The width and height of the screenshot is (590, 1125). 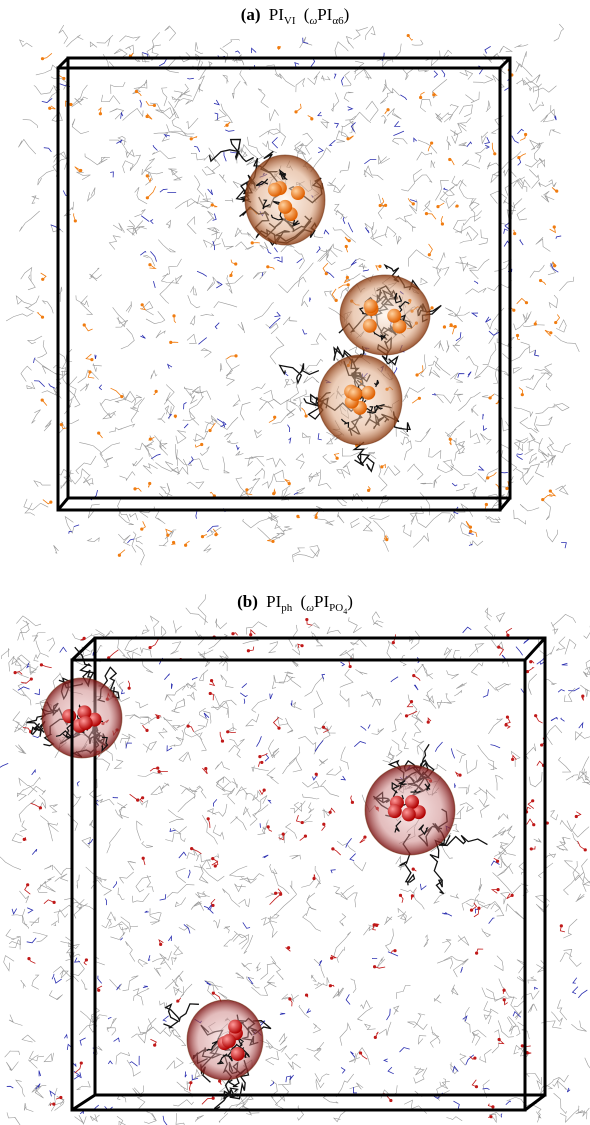 What do you see at coordinates (237, 1047) in the screenshot?
I see `aggregate-chain` at bounding box center [237, 1047].